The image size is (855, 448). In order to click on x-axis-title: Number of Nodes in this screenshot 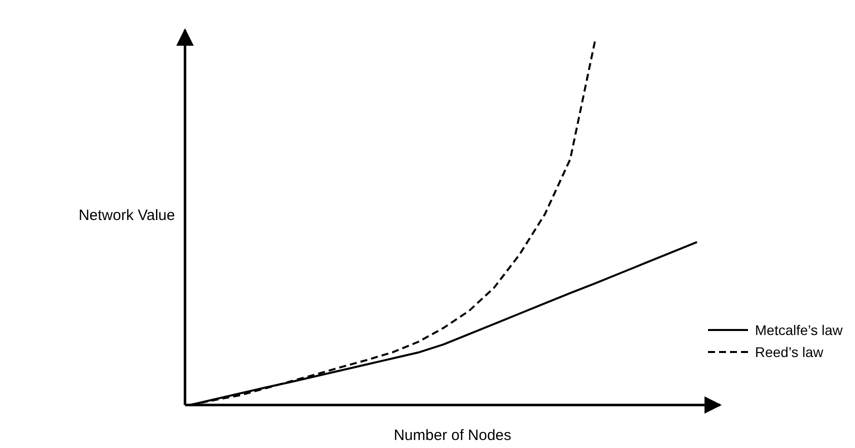, I will do `click(453, 435)`.